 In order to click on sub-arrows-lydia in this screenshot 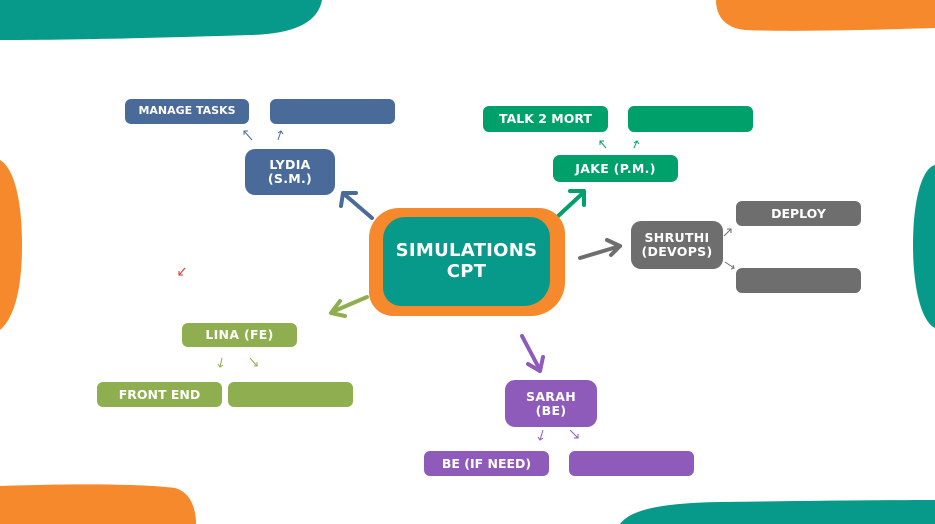, I will do `click(263, 135)`.